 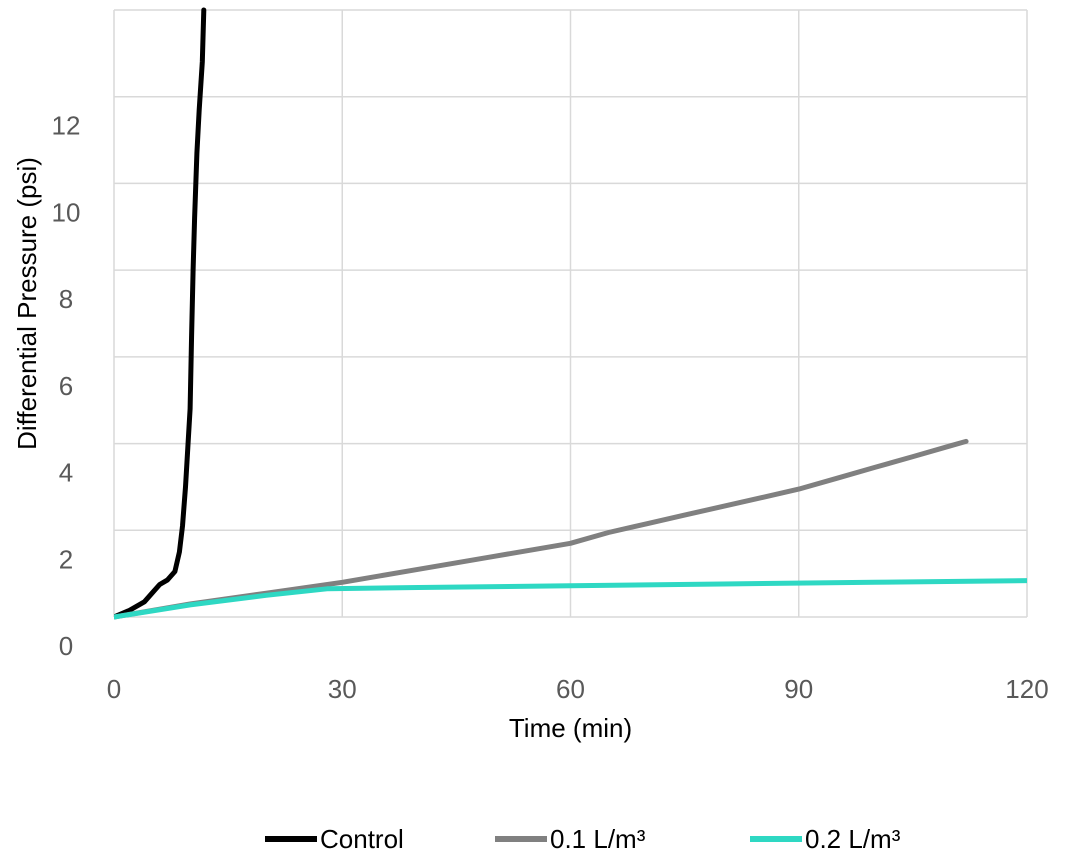 What do you see at coordinates (66, 559) in the screenshot?
I see `y-tick-label: 2` at bounding box center [66, 559].